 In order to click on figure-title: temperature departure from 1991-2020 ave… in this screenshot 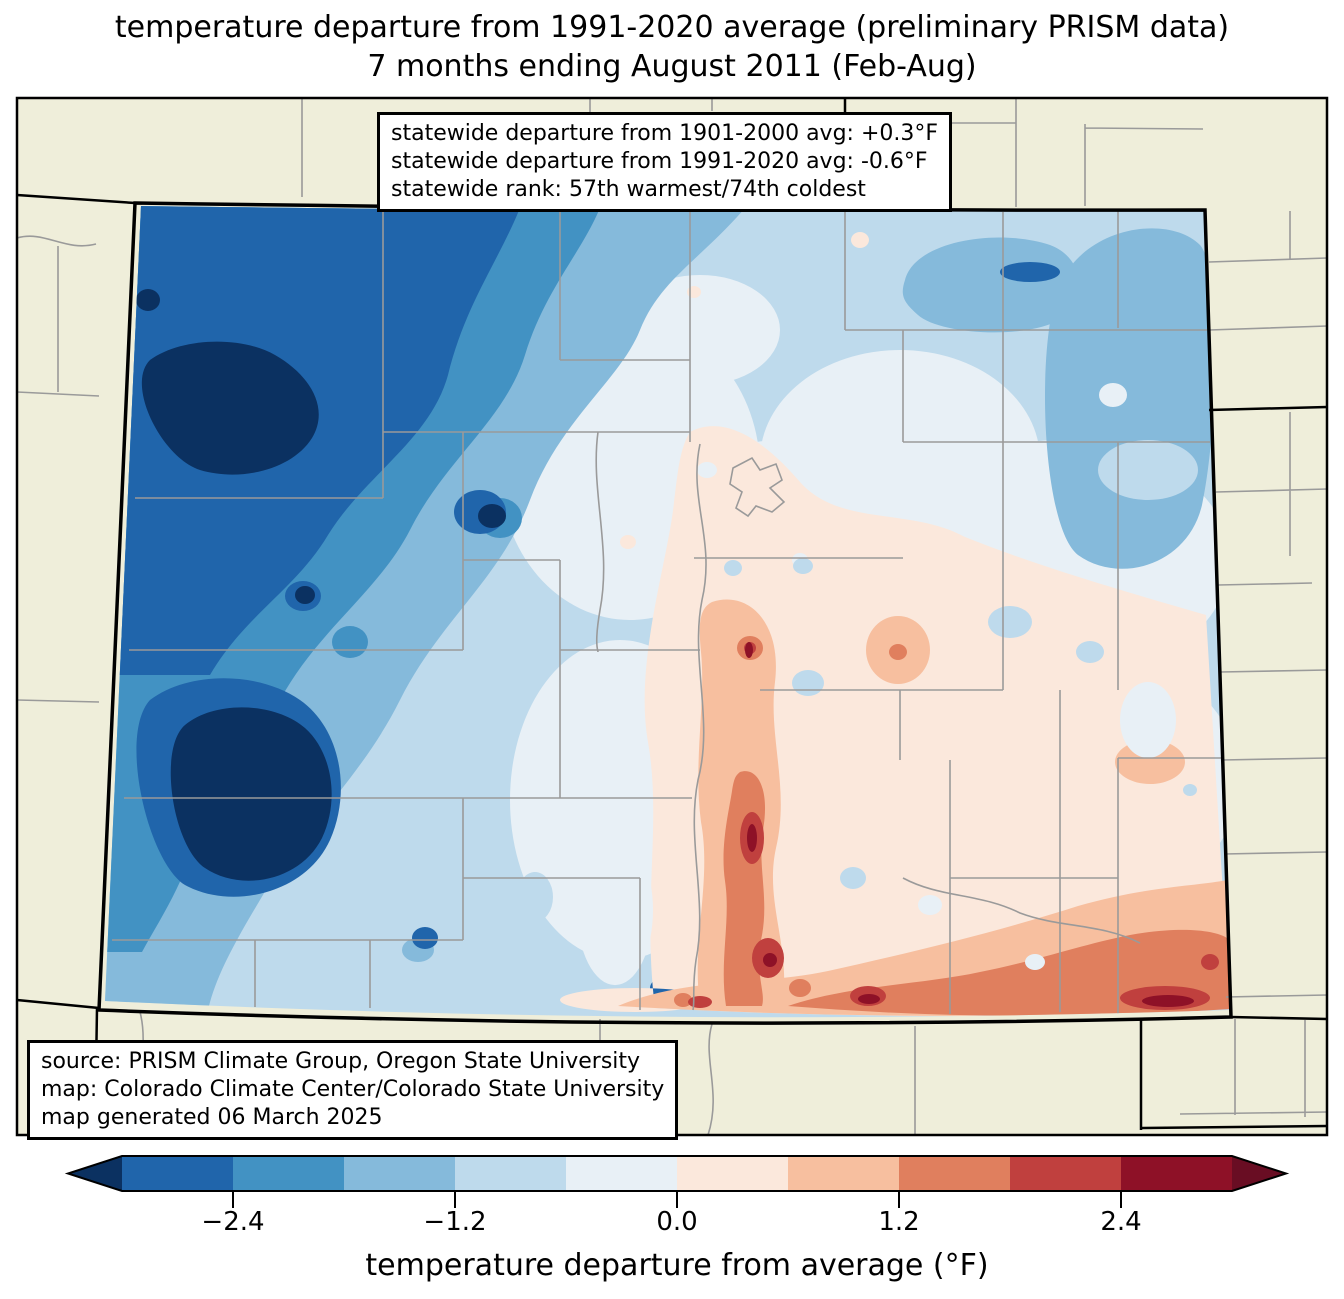, I will do `click(672, 47)`.